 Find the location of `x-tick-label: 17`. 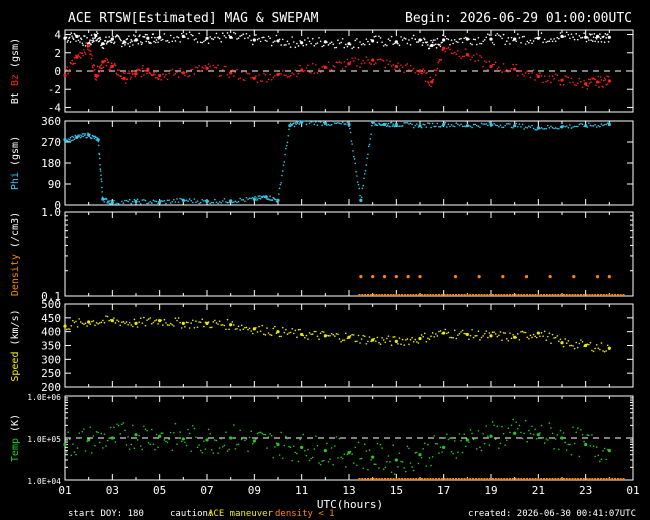

x-tick-label: 17 is located at coordinates (443, 490).